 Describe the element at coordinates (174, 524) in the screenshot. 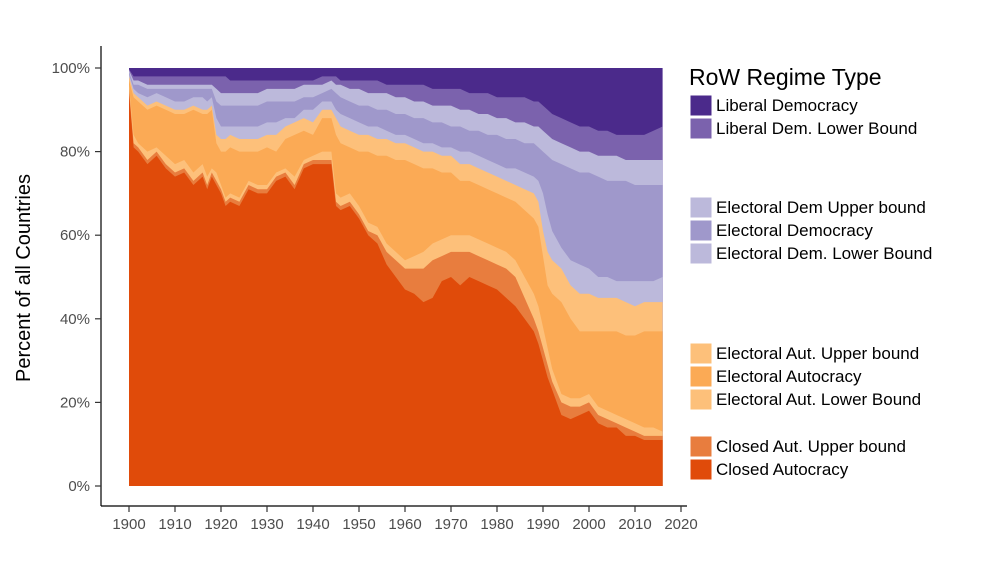

I see `x-tick-label: 1910` at that location.